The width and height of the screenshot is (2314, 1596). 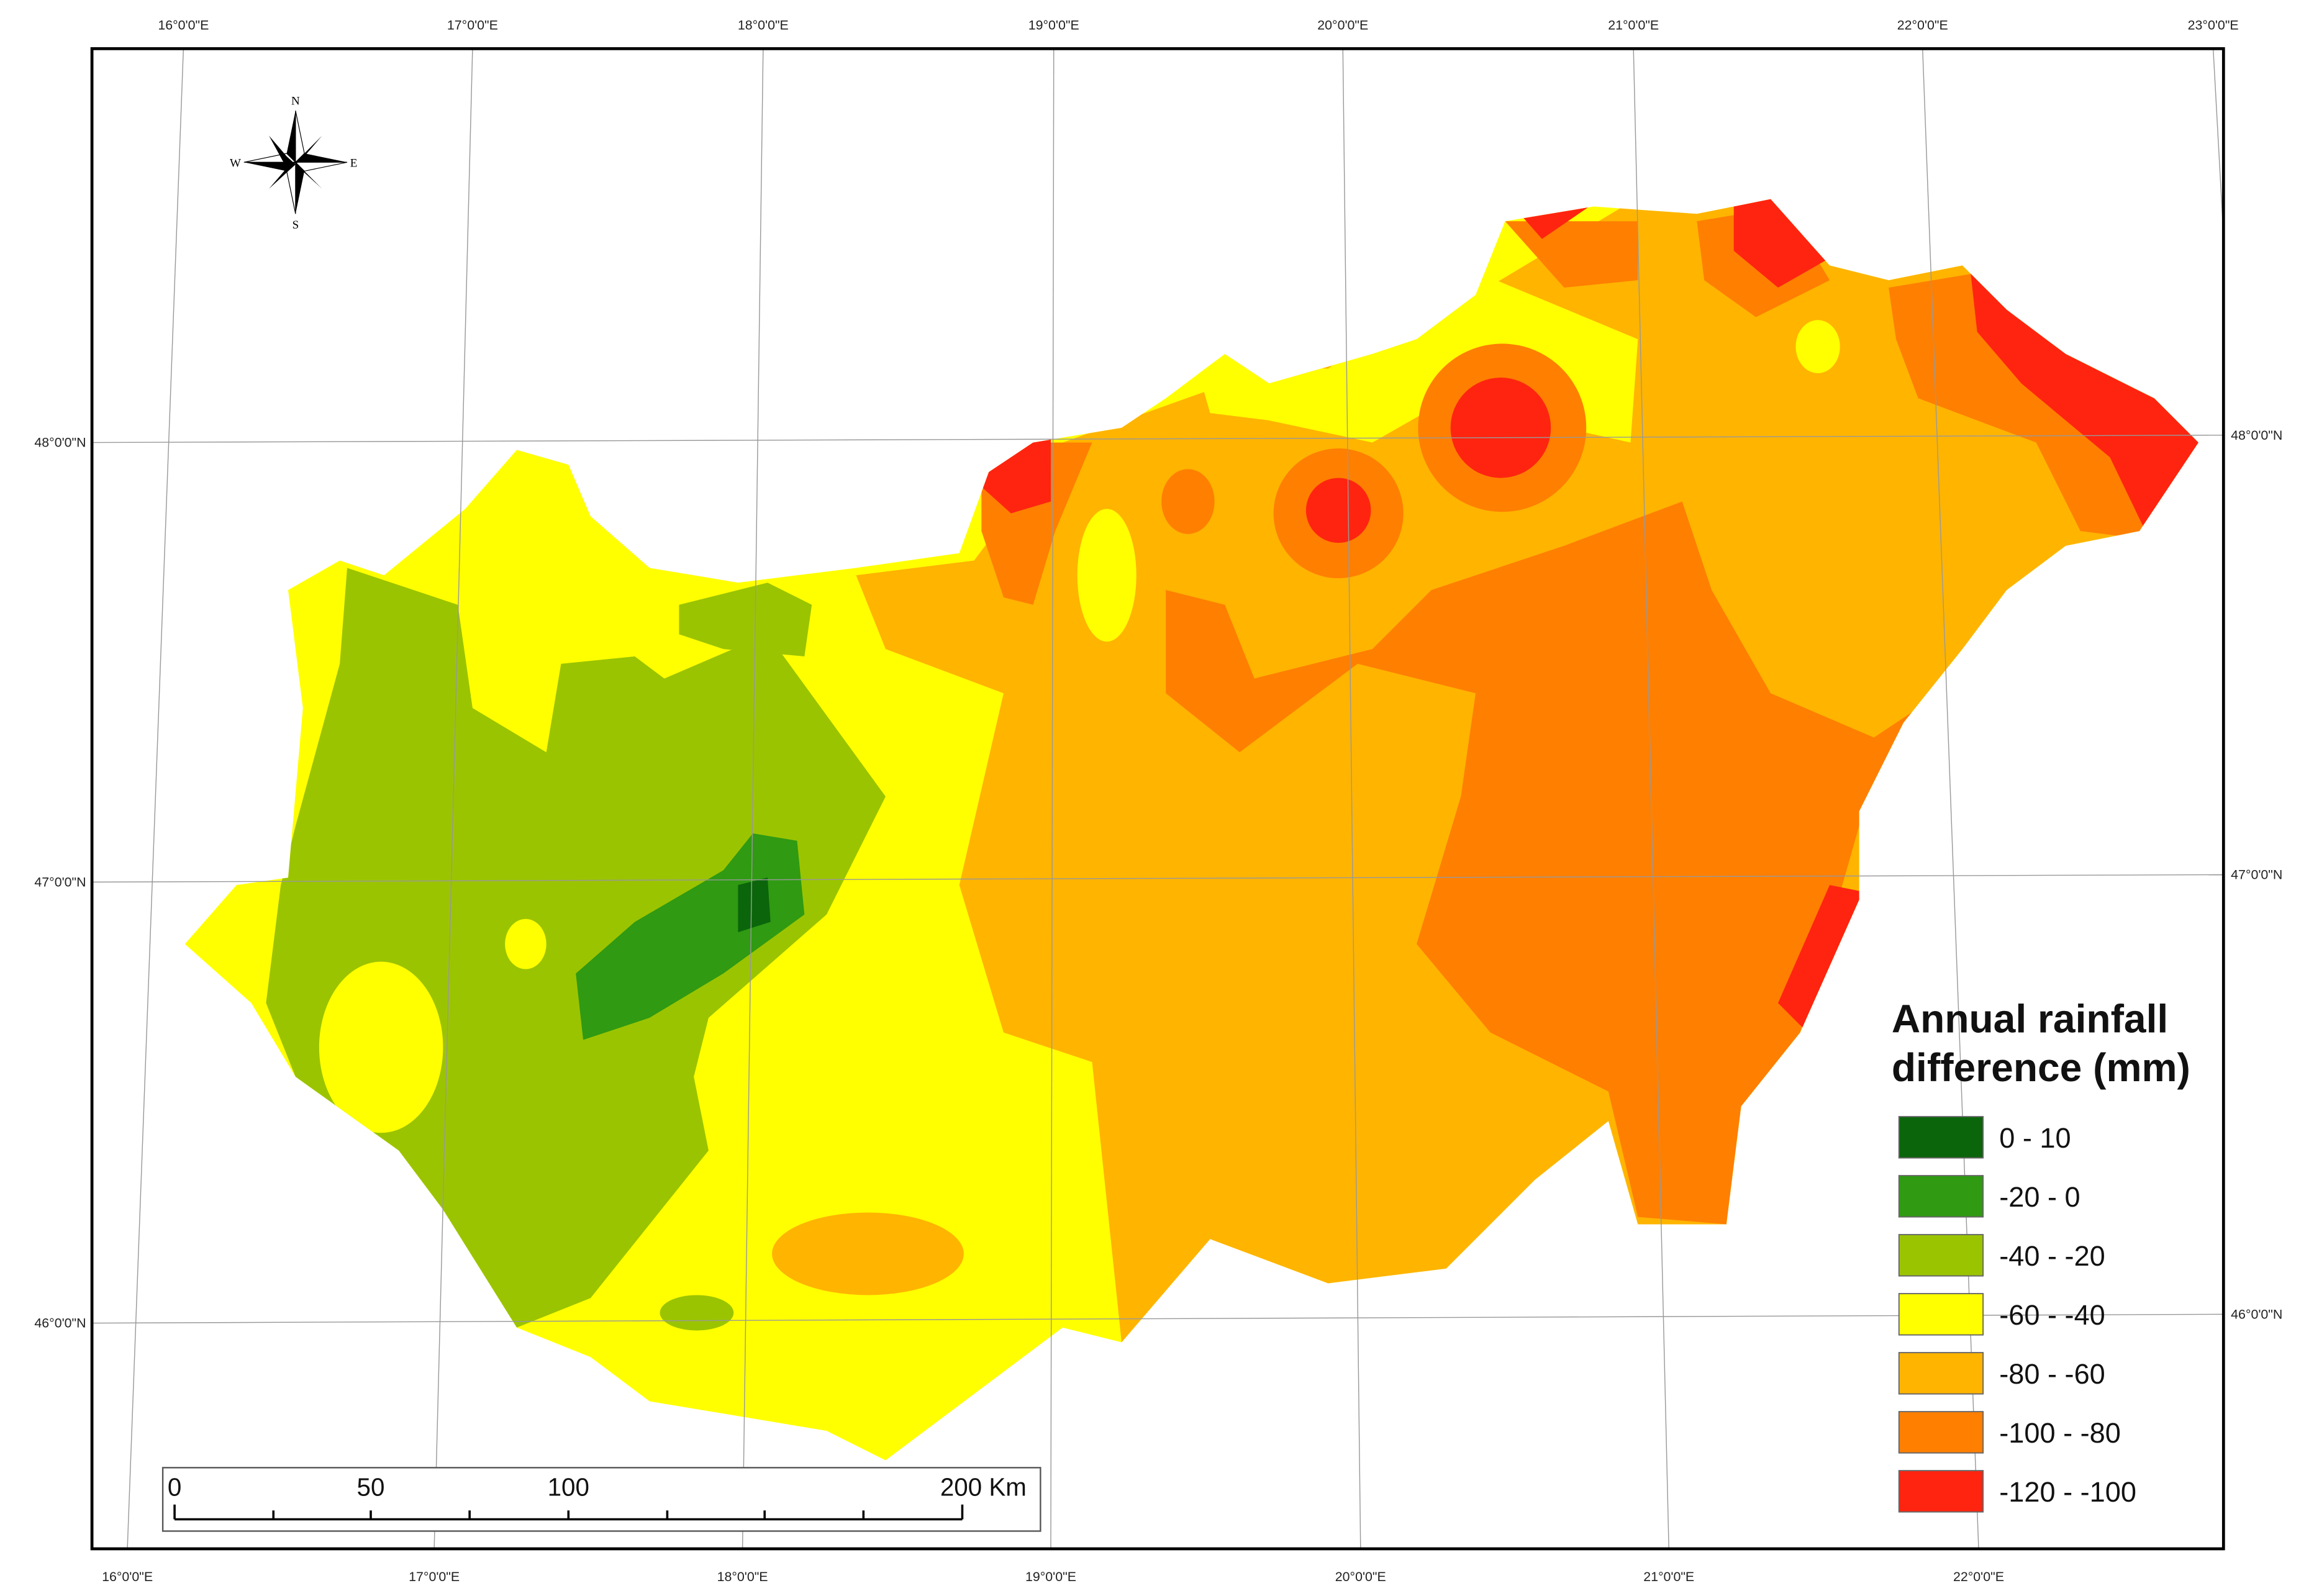 I want to click on legend-label: -40 - -20, so click(x=2052, y=1256).